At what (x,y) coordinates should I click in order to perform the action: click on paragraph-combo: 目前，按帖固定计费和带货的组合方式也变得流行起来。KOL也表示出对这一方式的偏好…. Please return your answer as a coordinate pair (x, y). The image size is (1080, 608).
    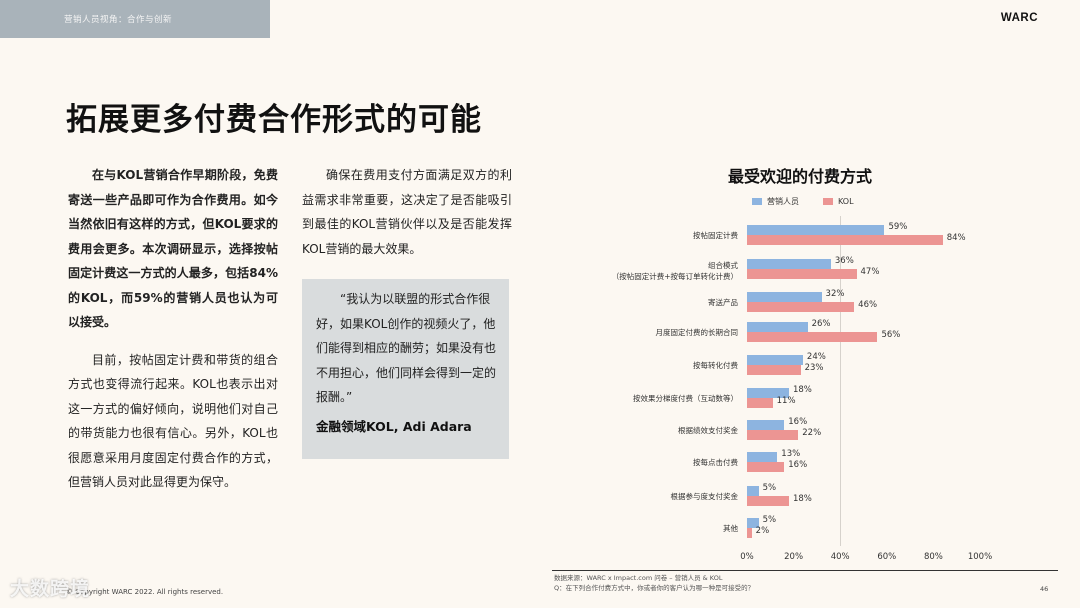
    Looking at the image, I should click on (173, 421).